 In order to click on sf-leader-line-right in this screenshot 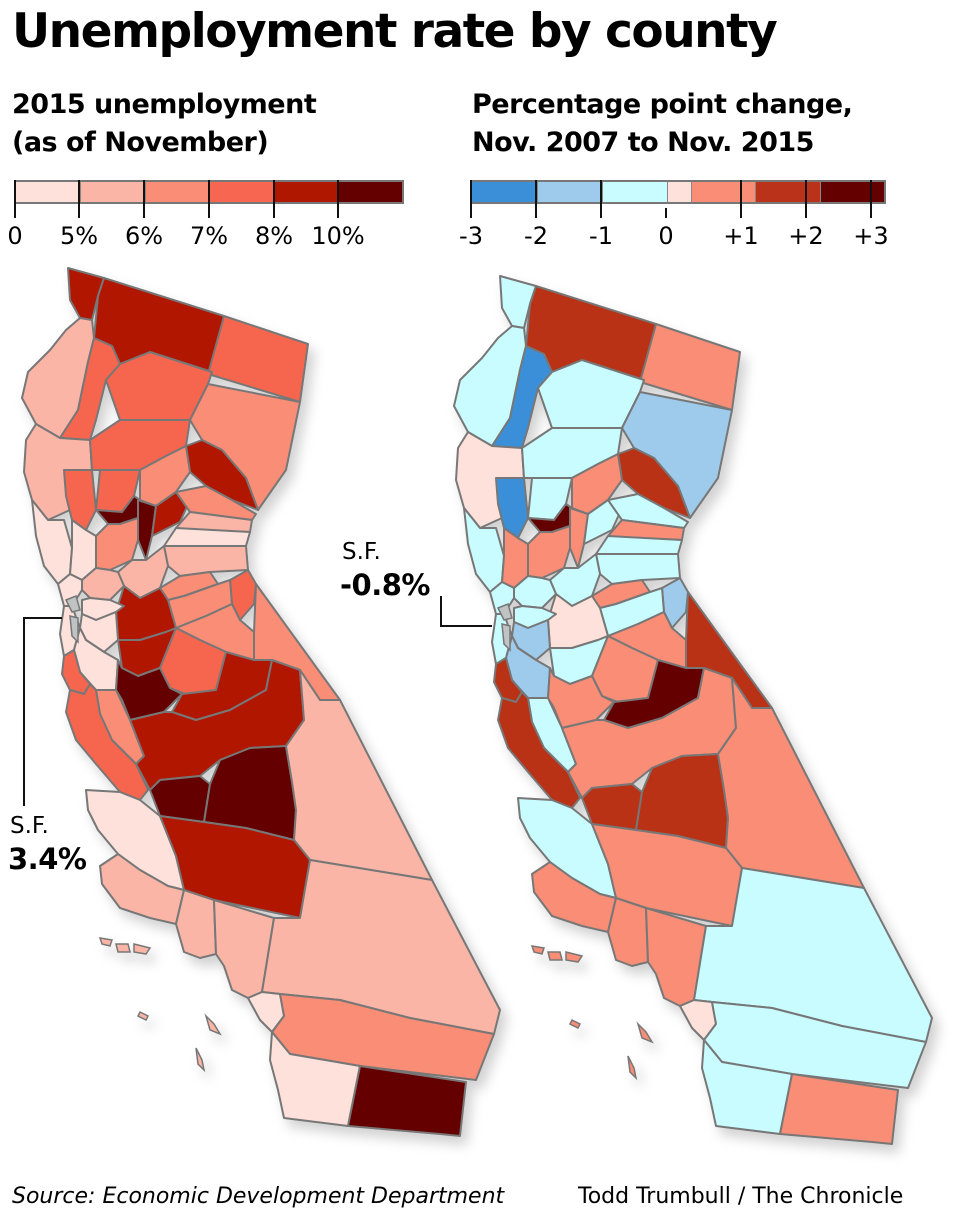, I will do `click(466, 611)`.